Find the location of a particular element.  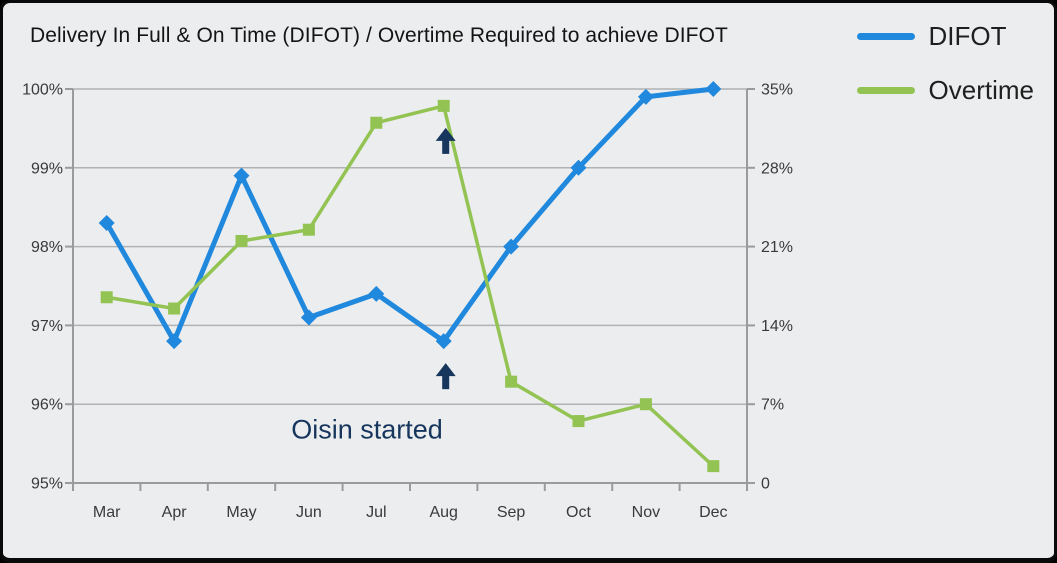

left-axis-label: 96% is located at coordinates (47, 405).